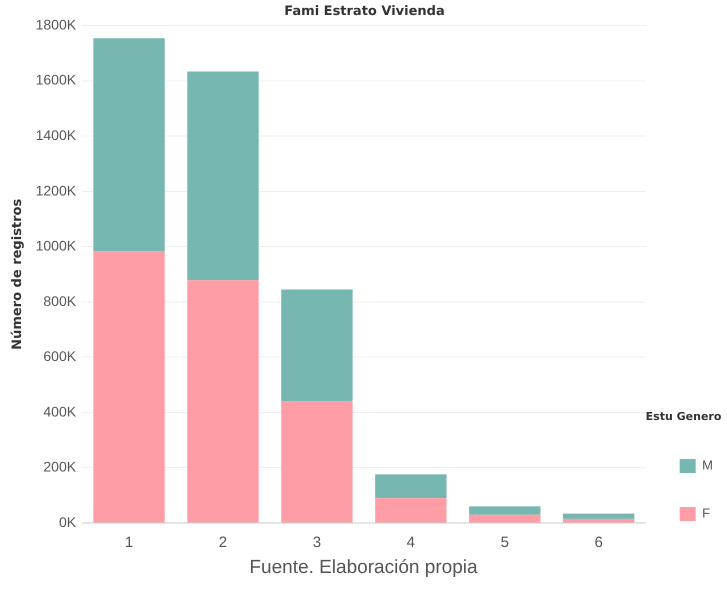 This screenshot has width=727, height=590. What do you see at coordinates (56, 134) in the screenshot?
I see `y-tick-label: 1400K` at bounding box center [56, 134].